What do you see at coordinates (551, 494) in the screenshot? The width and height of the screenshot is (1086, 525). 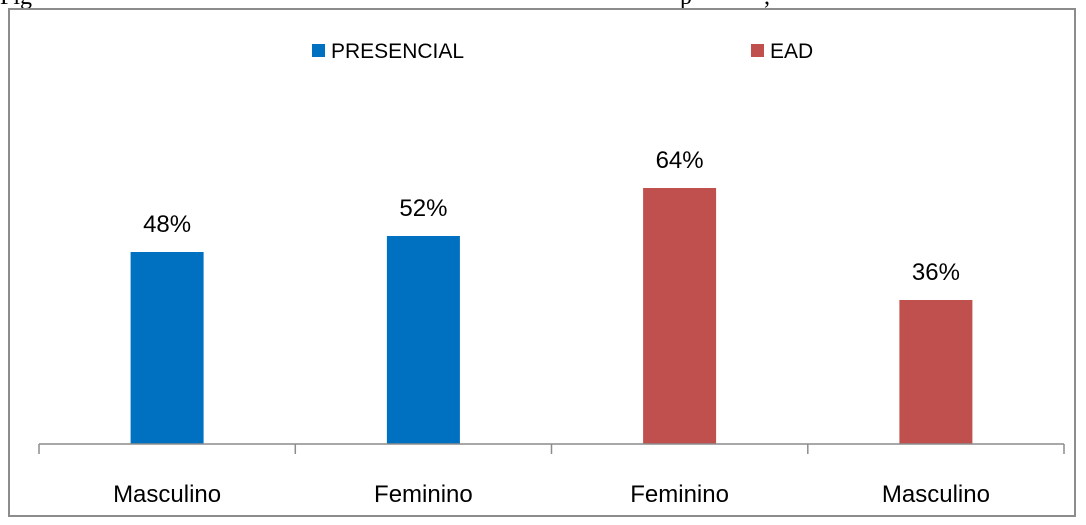 I see `x-tick-labels: Masculino Feminino Feminino Masculino` at bounding box center [551, 494].